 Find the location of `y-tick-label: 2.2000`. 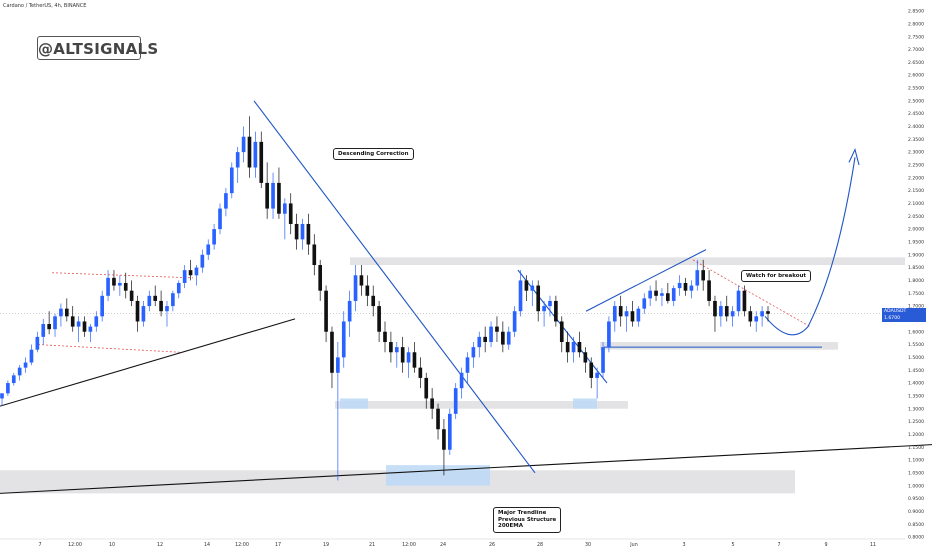

y-tick-label: 2.2000 is located at coordinates (916, 178).